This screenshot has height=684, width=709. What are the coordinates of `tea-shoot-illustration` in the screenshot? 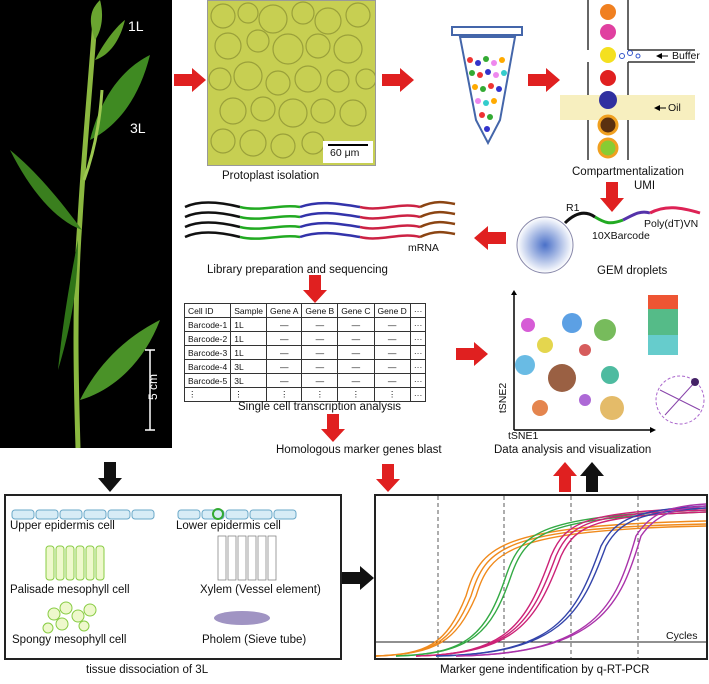 It's located at (85, 224).